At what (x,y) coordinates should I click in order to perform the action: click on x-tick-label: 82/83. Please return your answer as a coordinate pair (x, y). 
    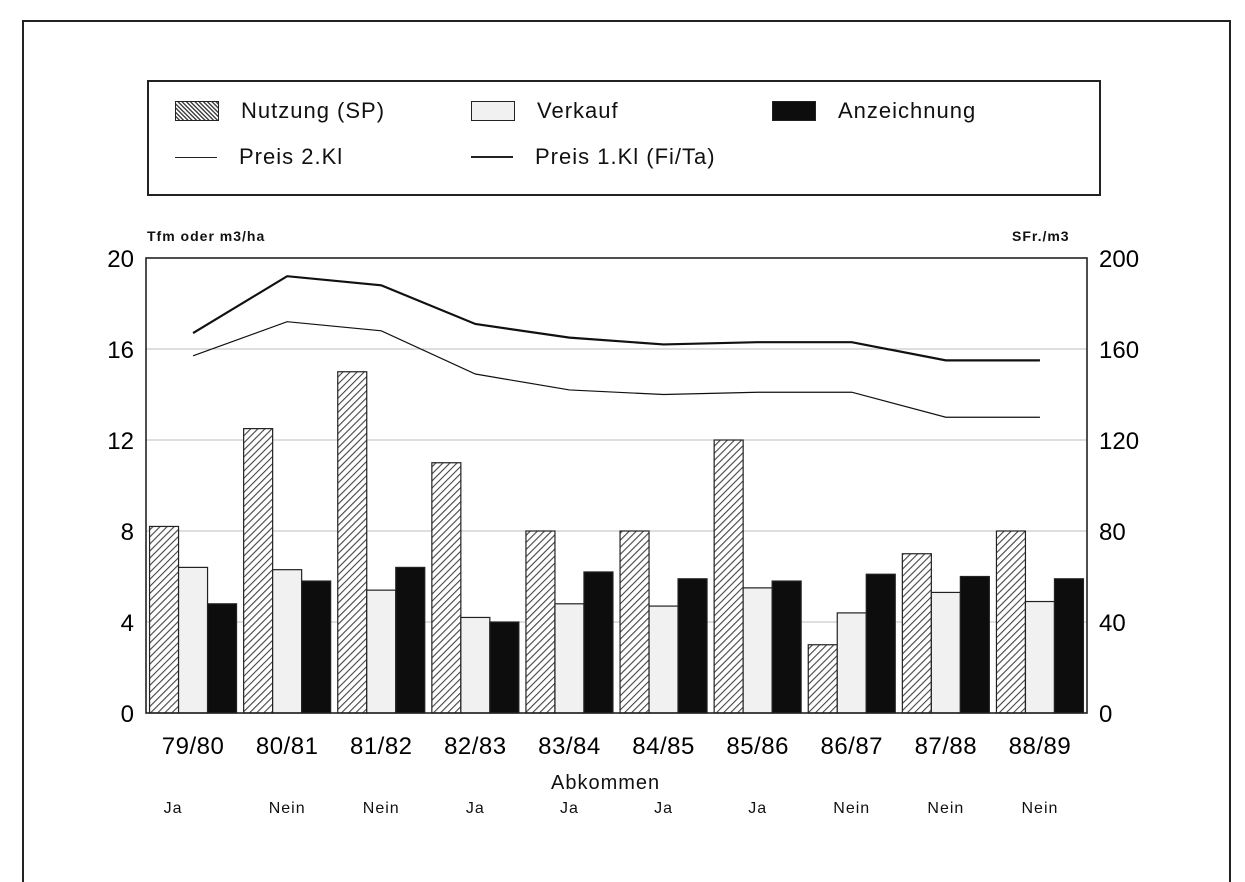
    Looking at the image, I should click on (475, 746).